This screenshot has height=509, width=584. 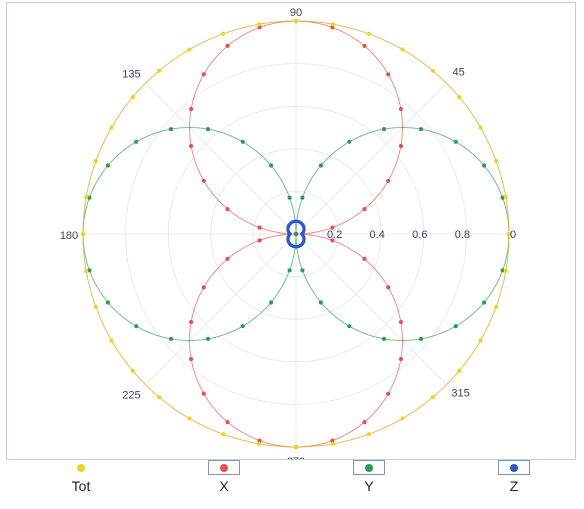 I want to click on legend-item-x: X, so click(x=224, y=477).